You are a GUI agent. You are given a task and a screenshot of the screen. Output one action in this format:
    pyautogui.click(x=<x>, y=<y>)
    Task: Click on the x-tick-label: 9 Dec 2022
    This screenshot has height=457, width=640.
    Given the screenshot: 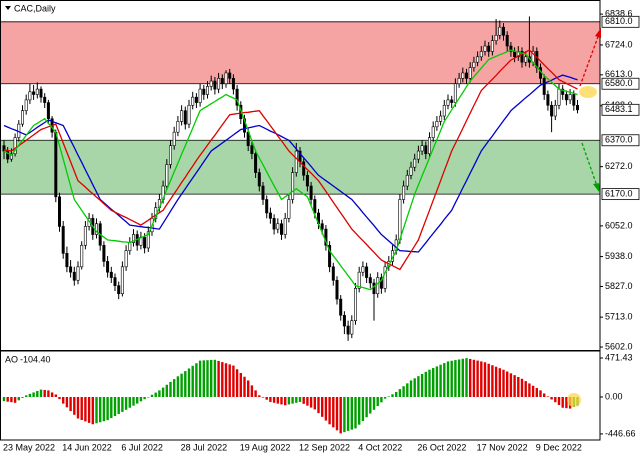 What is the action you would take?
    pyautogui.click(x=559, y=447)
    